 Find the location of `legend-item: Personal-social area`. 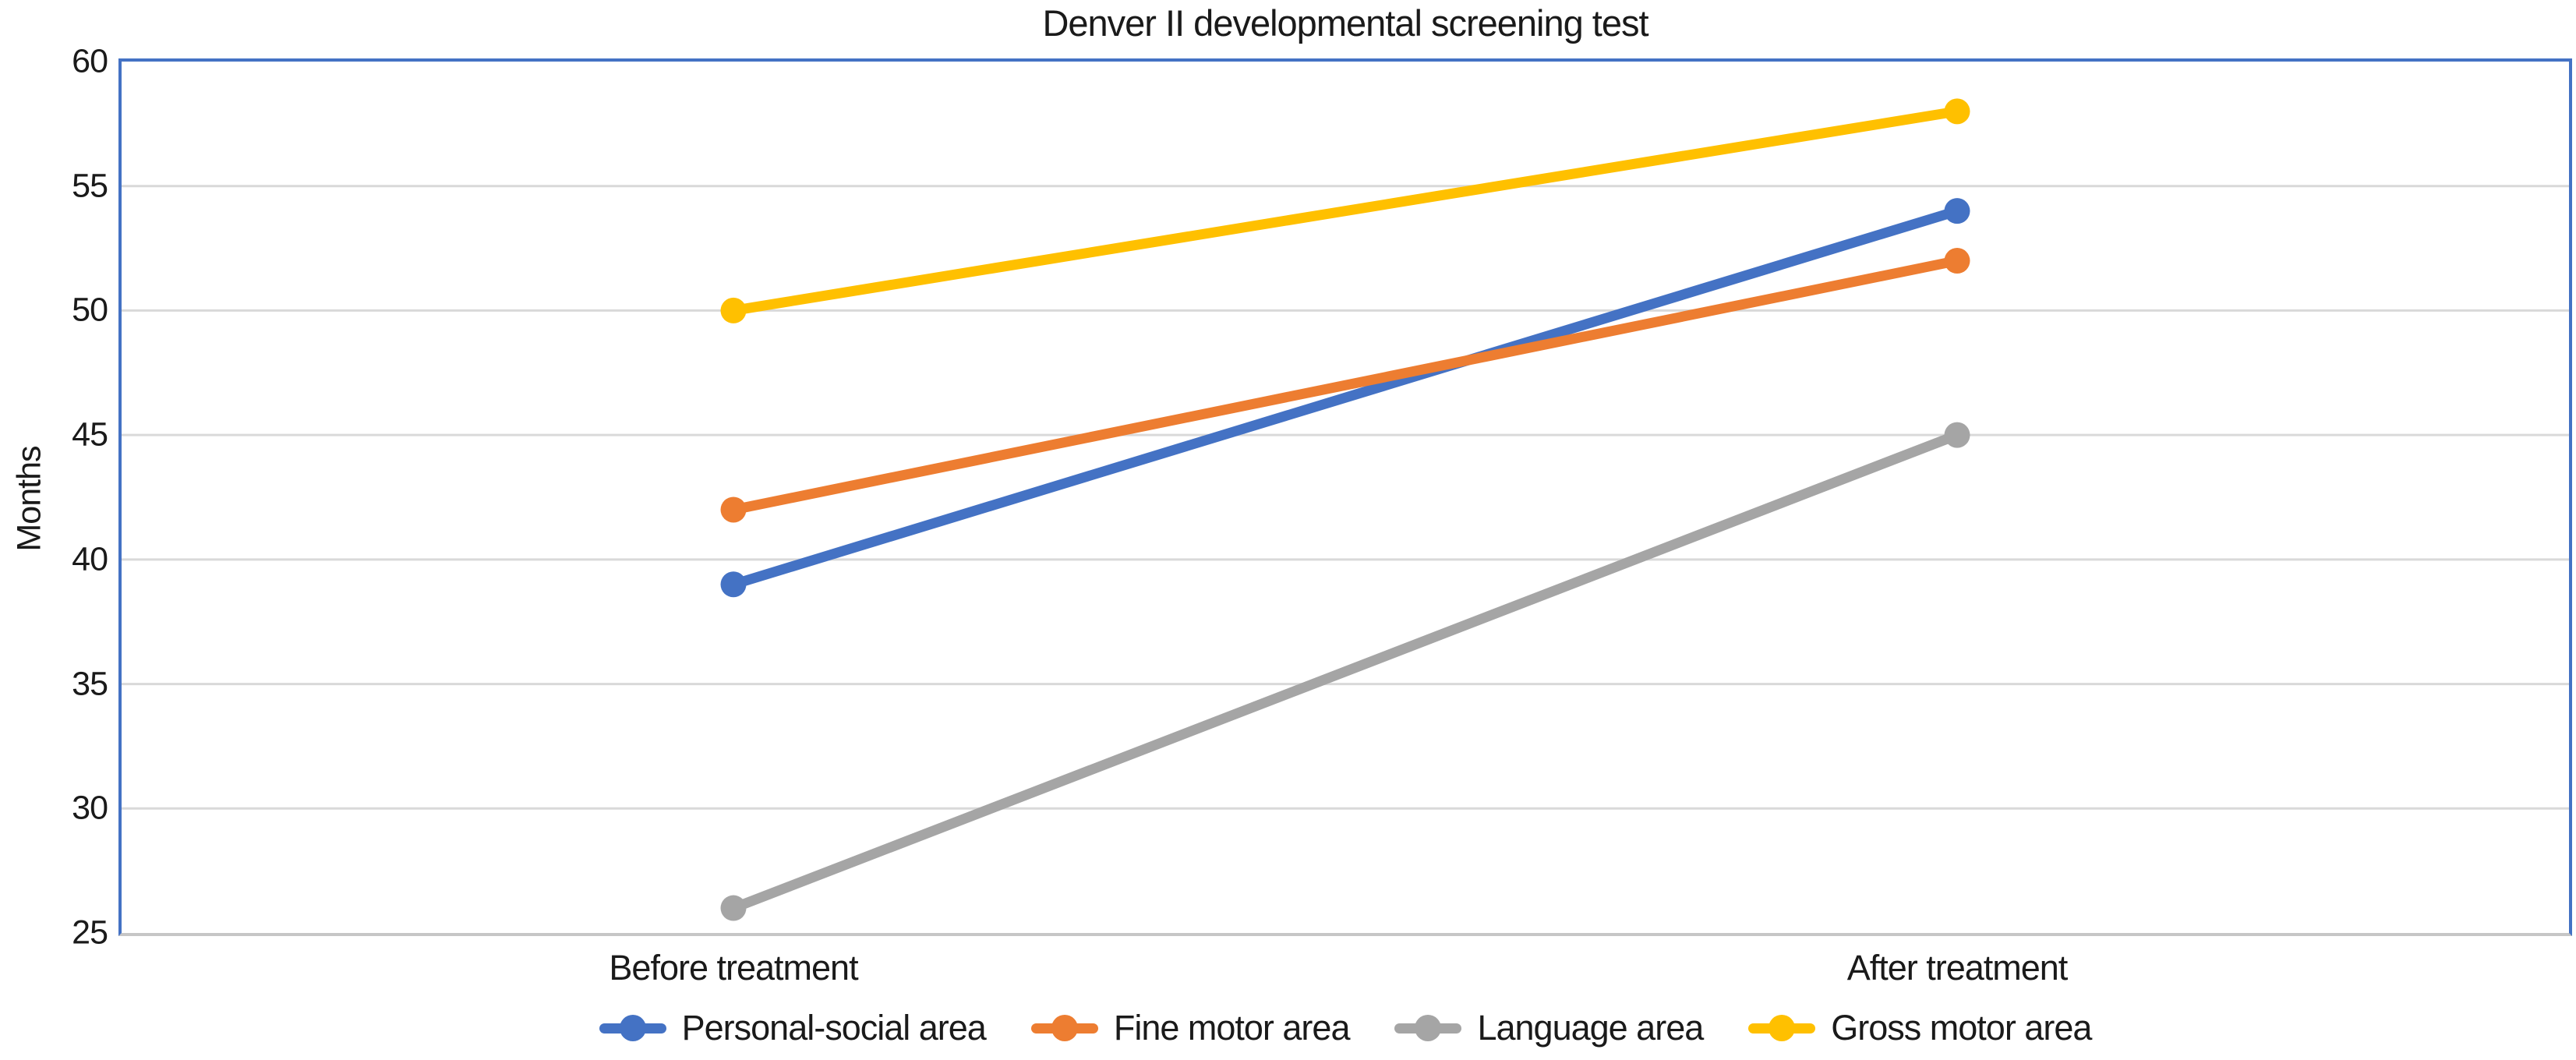

legend-item: Personal-social area is located at coordinates (793, 1028).